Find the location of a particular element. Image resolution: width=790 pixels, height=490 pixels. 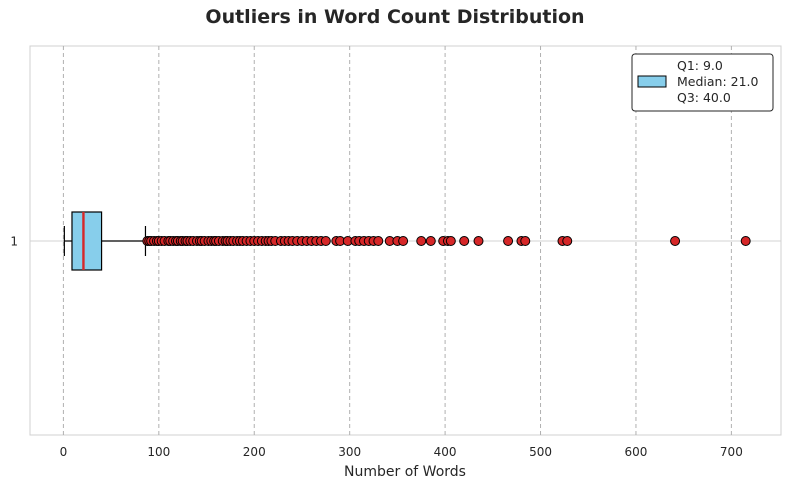

x-tick-label: 100 is located at coordinates (158, 452).